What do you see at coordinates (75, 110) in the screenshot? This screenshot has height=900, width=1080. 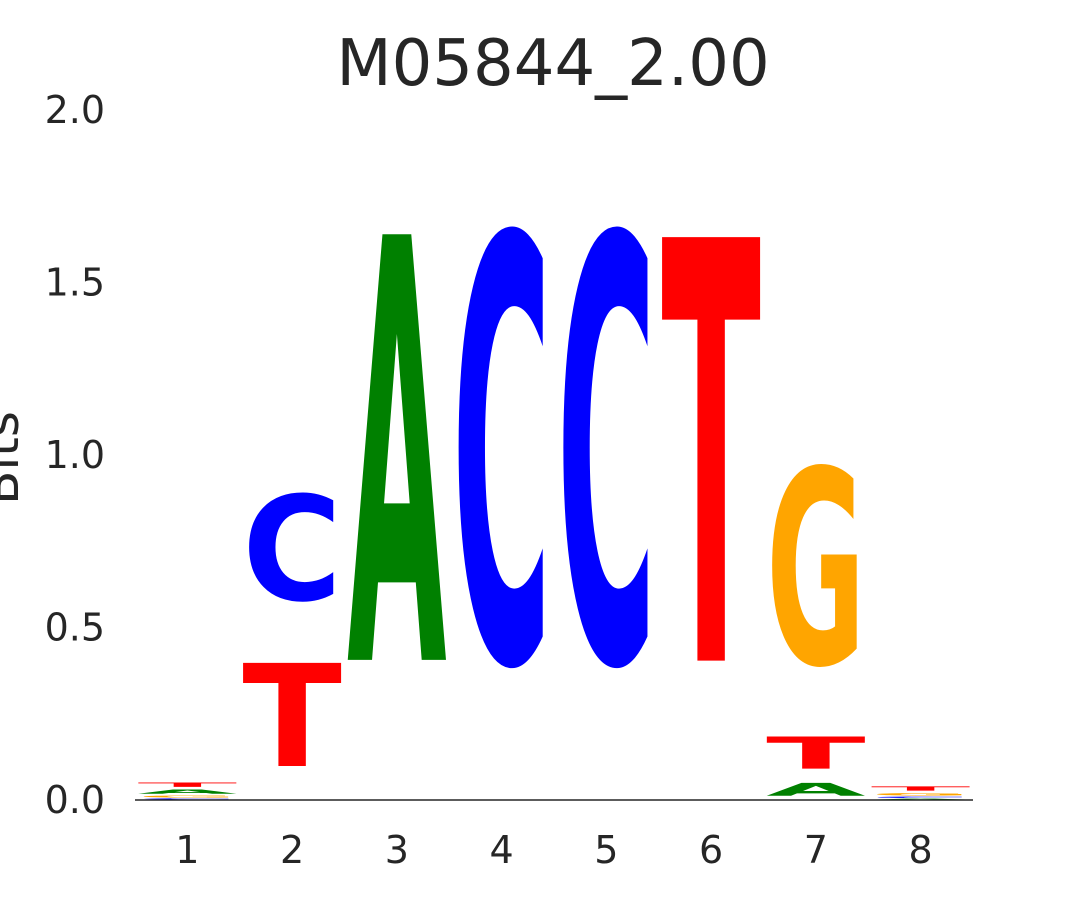 I see `y-tick-label: 2.0` at bounding box center [75, 110].